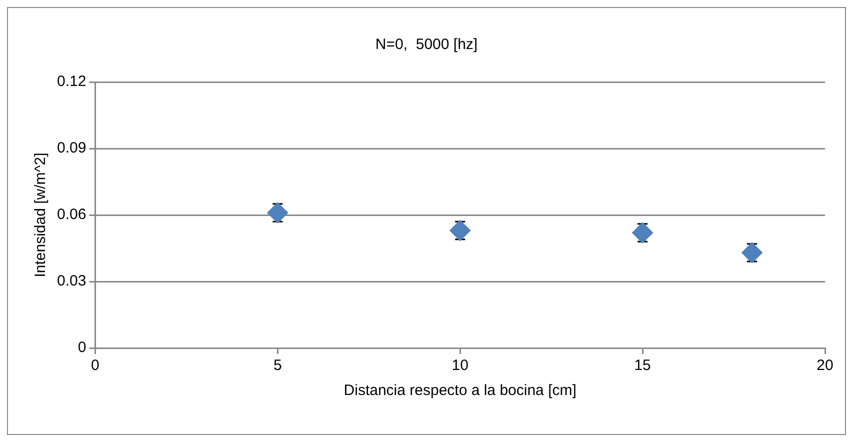  What do you see at coordinates (460, 365) in the screenshot?
I see `x-tick-label: 10` at bounding box center [460, 365].